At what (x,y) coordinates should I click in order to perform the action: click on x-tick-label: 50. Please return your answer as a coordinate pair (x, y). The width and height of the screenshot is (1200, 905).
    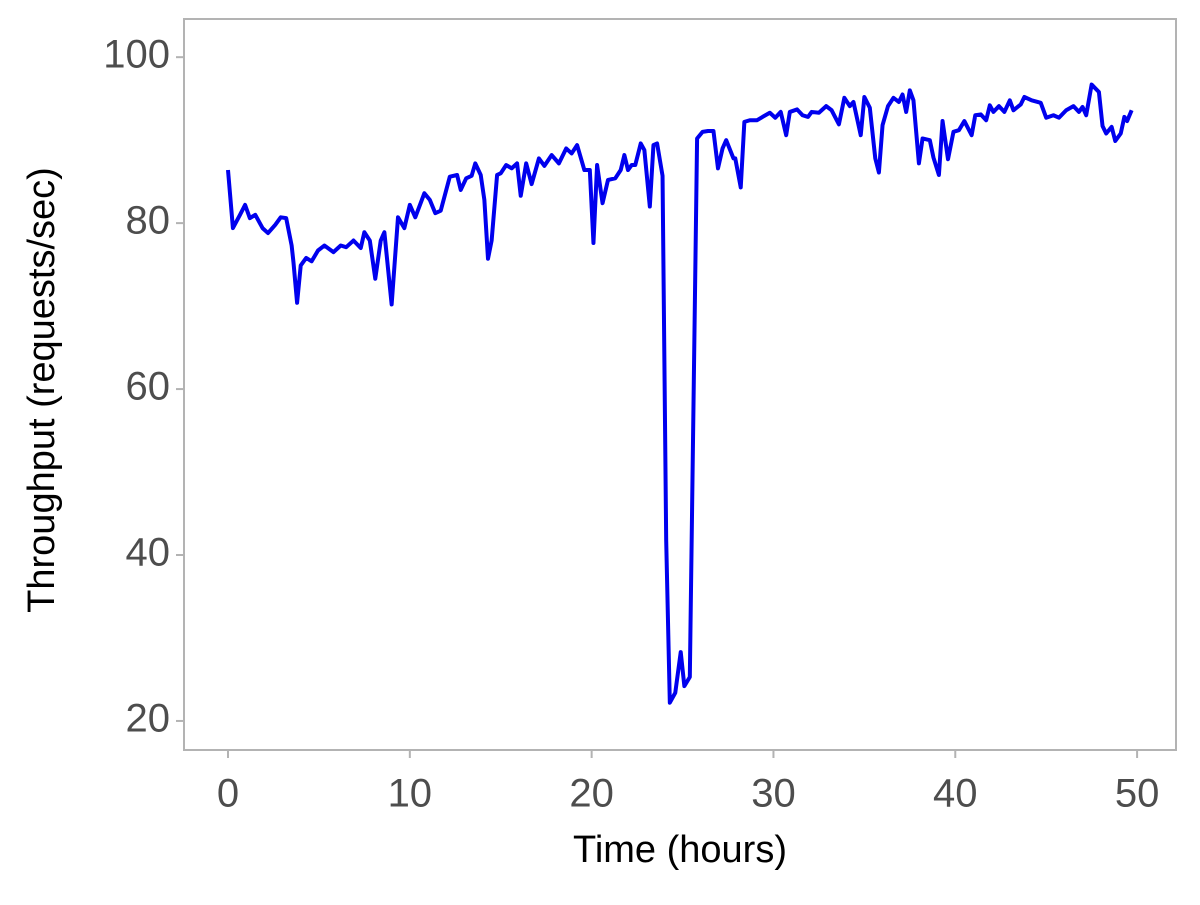
    Looking at the image, I should click on (1137, 794).